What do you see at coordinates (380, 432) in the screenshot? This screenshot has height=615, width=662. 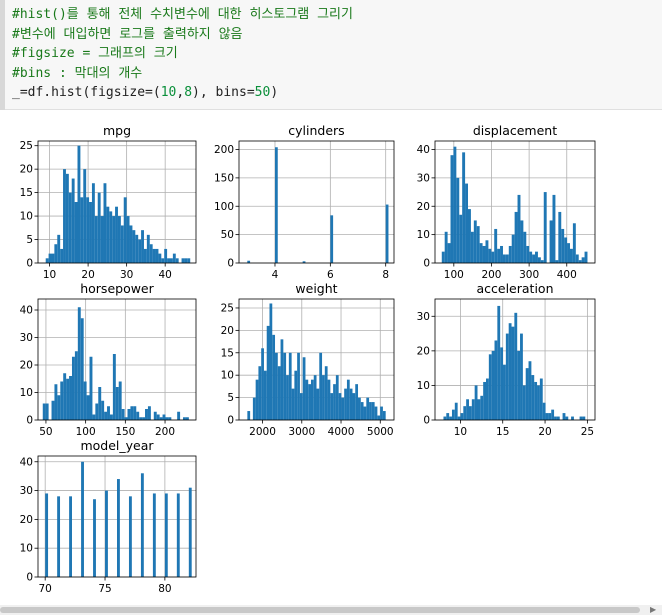 I see `x-tick-label: 5000` at bounding box center [380, 432].